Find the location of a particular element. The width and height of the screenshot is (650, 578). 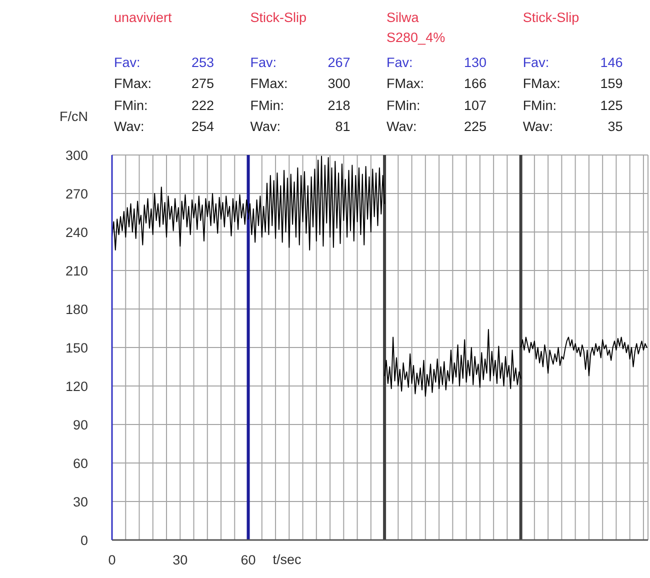

text: Wav: 225 is located at coordinates (436, 126).